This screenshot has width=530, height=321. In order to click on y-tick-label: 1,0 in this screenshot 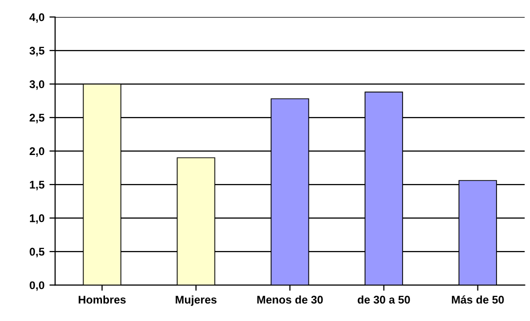, I will do `click(37, 219)`.